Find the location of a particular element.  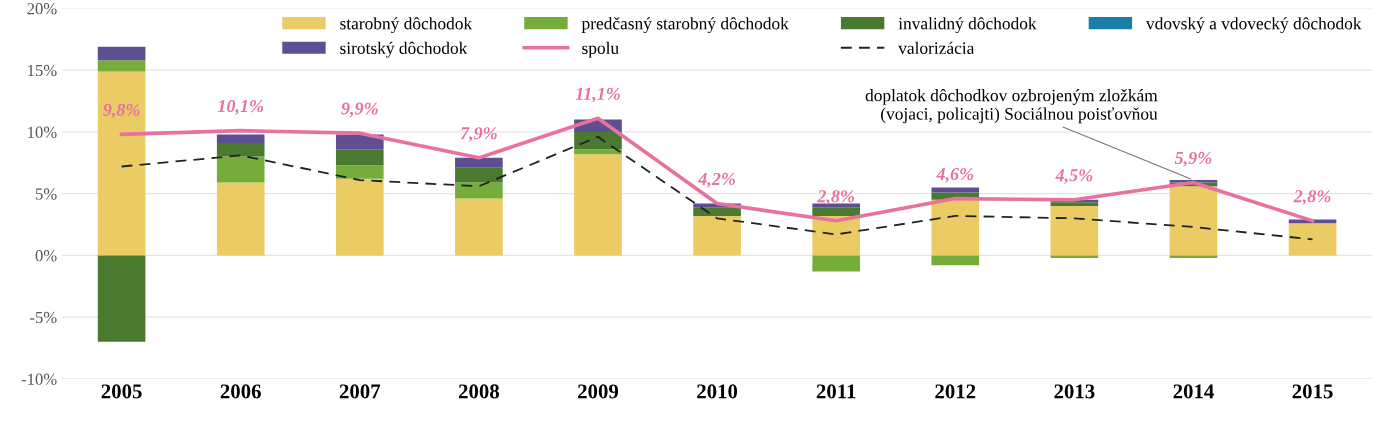

legend-label: predčasný starobný dôchodok is located at coordinates (685, 25).